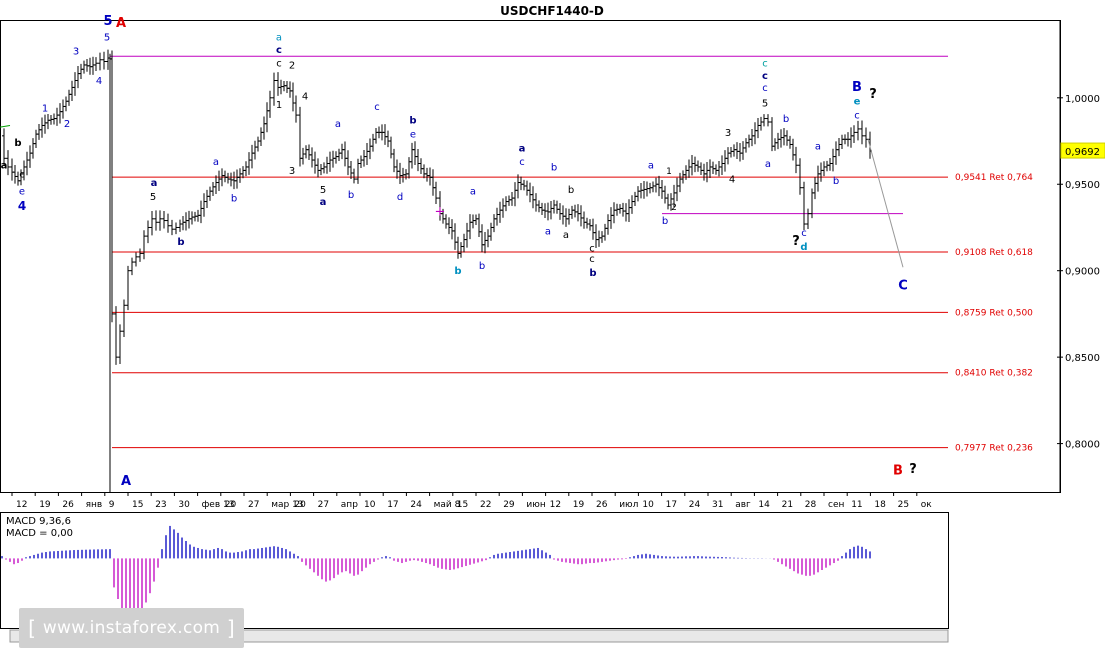 The height and width of the screenshot is (664, 1105). Describe the element at coordinates (440, 211) in the screenshot. I see `cross-marker-icon: +` at that location.